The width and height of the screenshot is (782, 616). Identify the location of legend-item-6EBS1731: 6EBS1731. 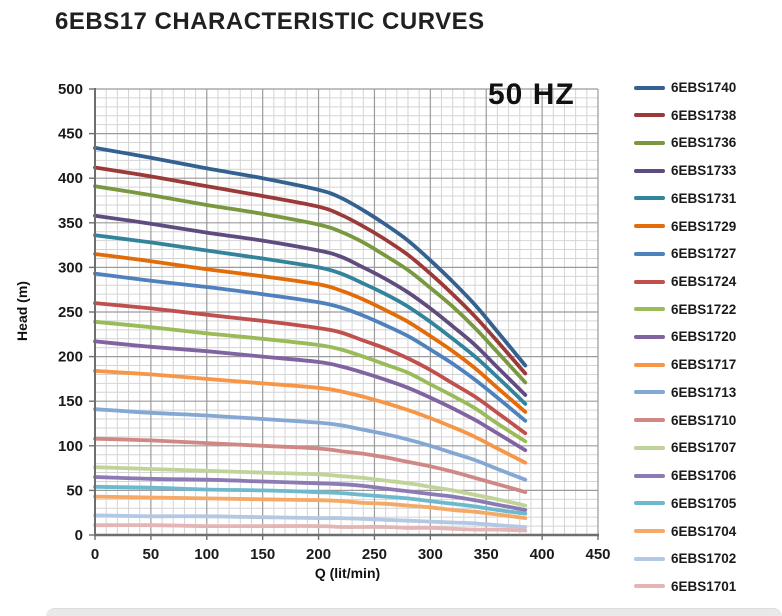
(708, 198).